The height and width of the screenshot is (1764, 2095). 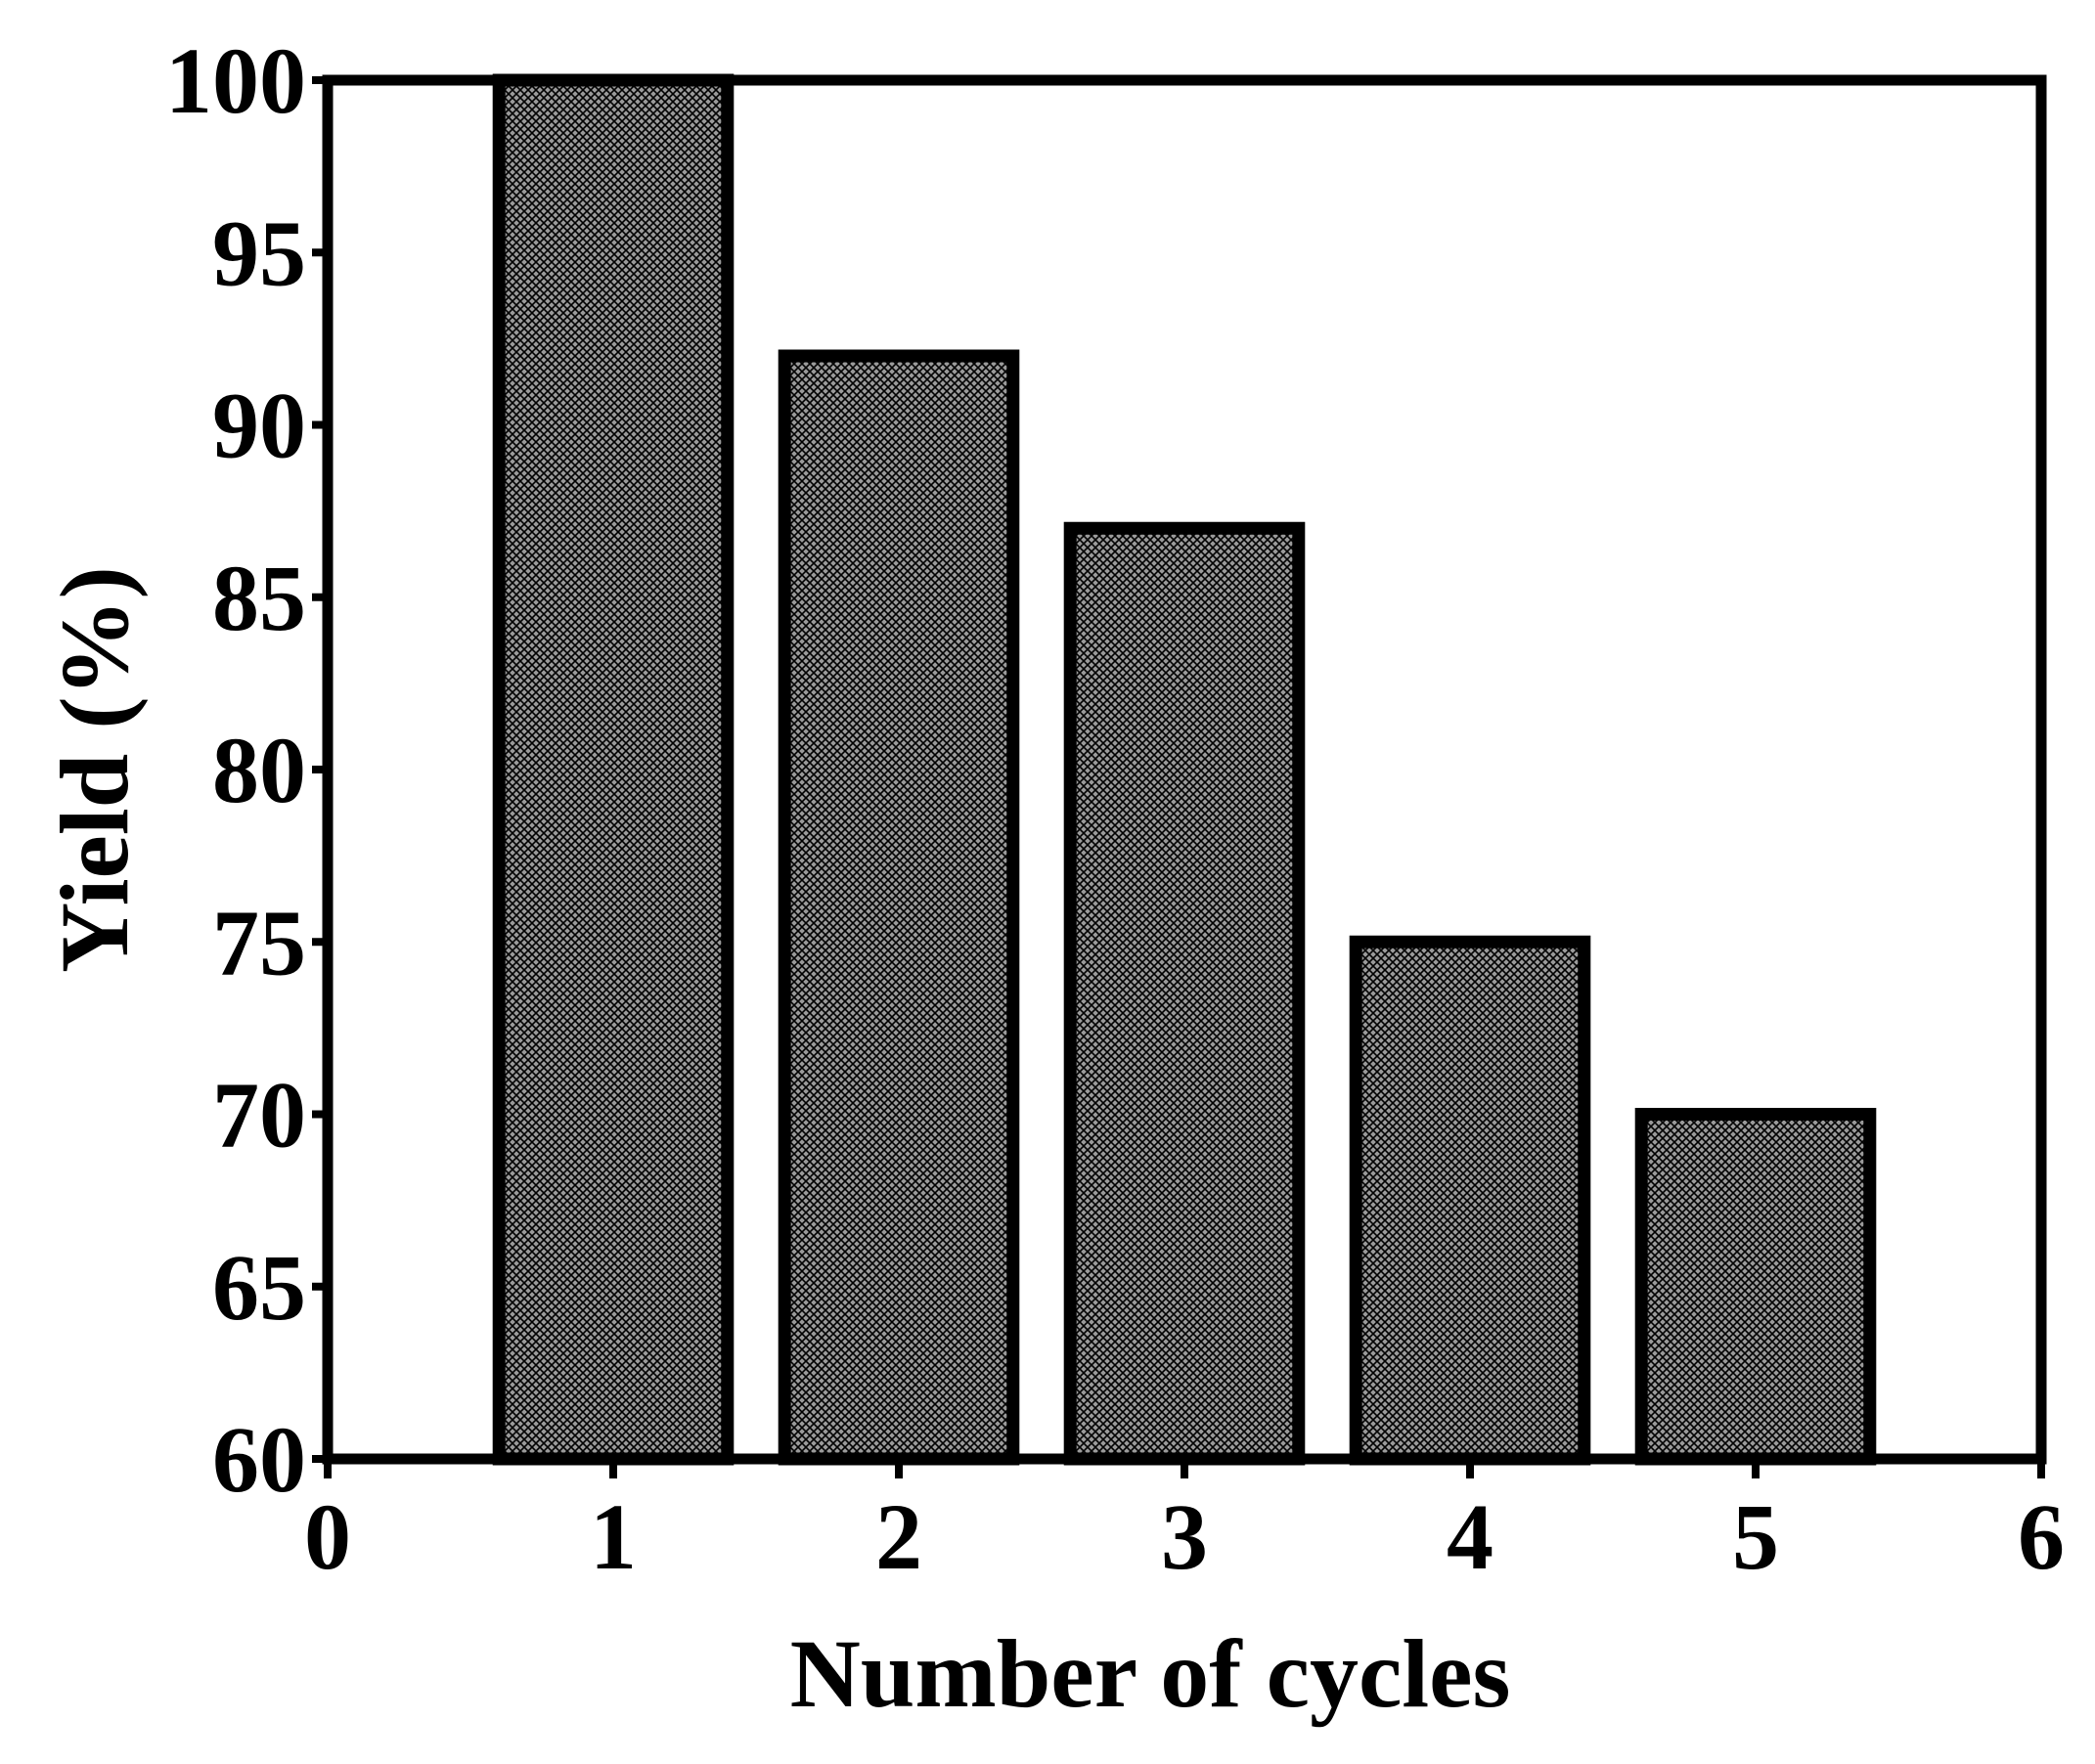 I want to click on x-axis-title: Number of cycles, so click(x=1150, y=1673).